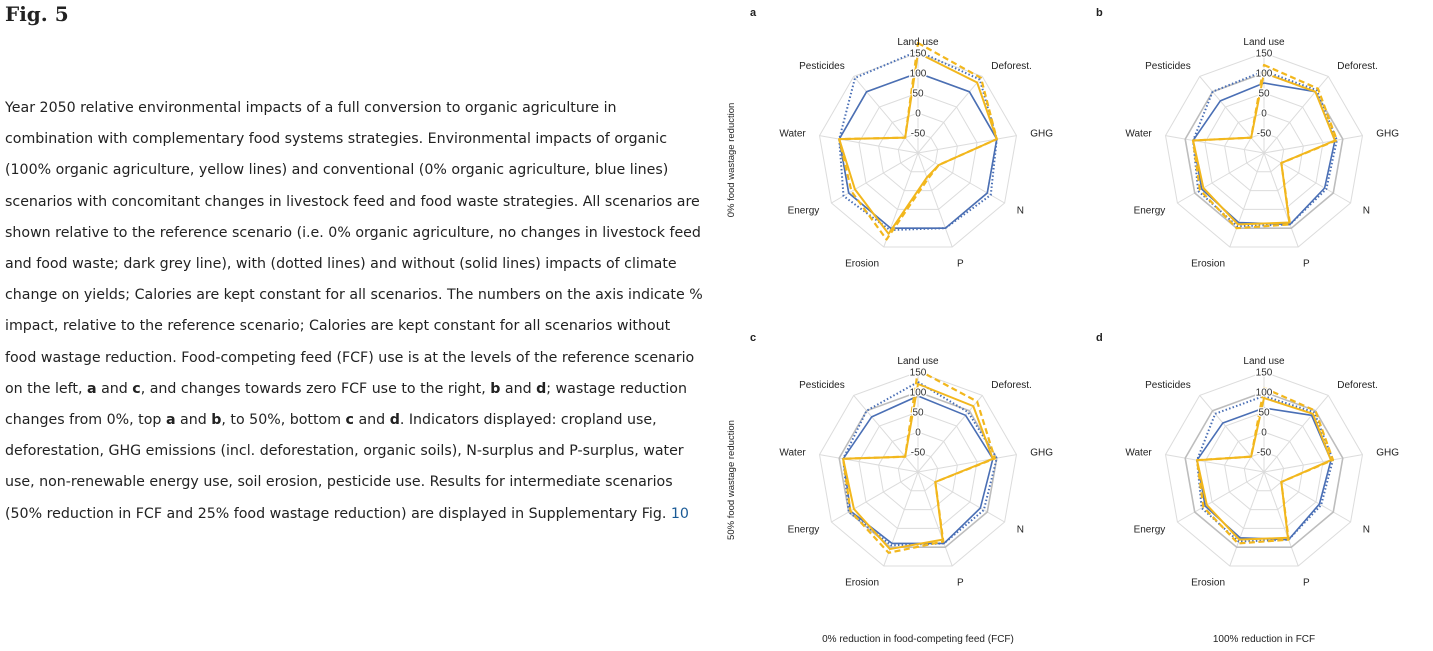 The width and height of the screenshot is (1433, 651). I want to click on panel-label: b, so click(1099, 13).